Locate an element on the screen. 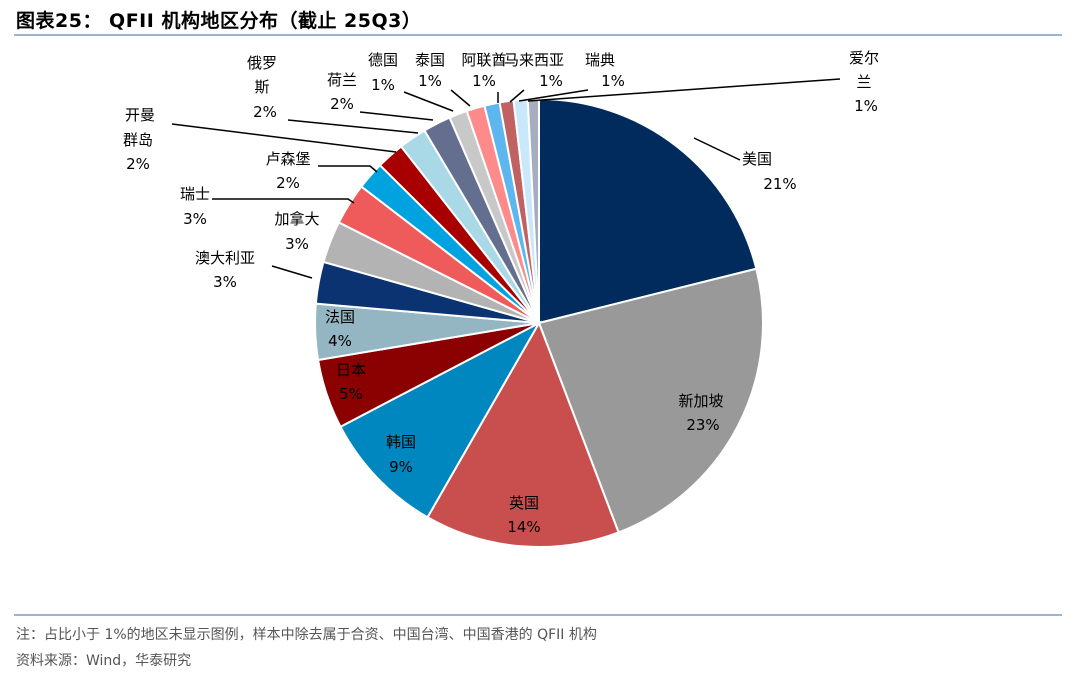 The height and width of the screenshot is (677, 1080). data-label-name: 斯 is located at coordinates (261, 87).